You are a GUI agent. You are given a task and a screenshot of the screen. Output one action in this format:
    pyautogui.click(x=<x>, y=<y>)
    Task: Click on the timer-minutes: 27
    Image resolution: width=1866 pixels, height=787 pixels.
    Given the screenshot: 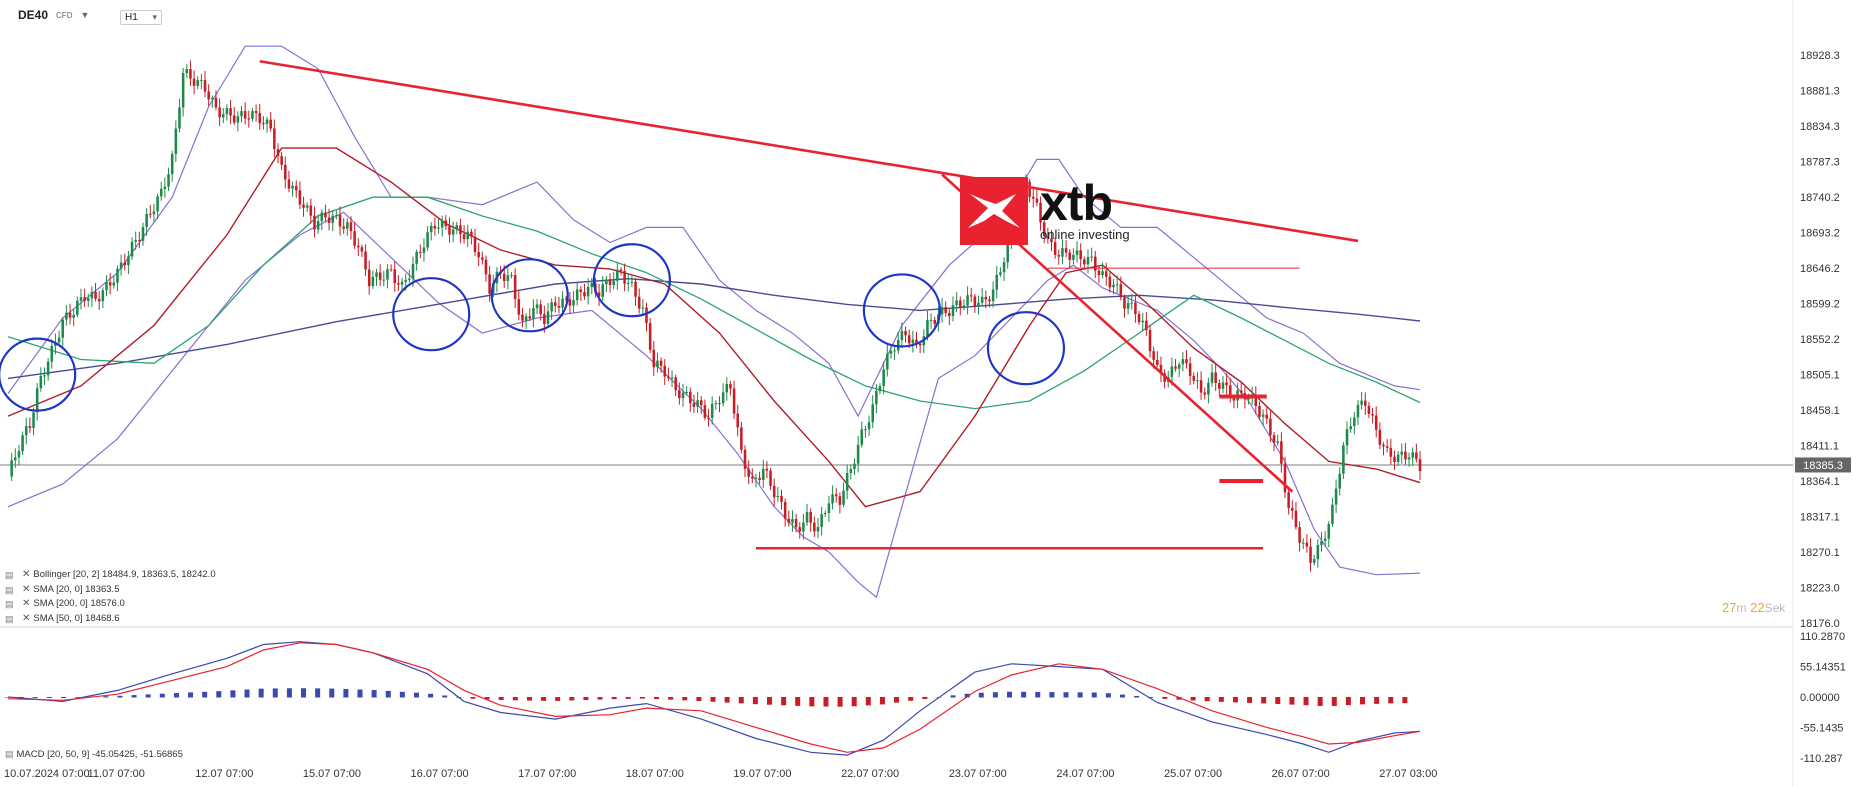 What is the action you would take?
    pyautogui.click(x=1729, y=607)
    